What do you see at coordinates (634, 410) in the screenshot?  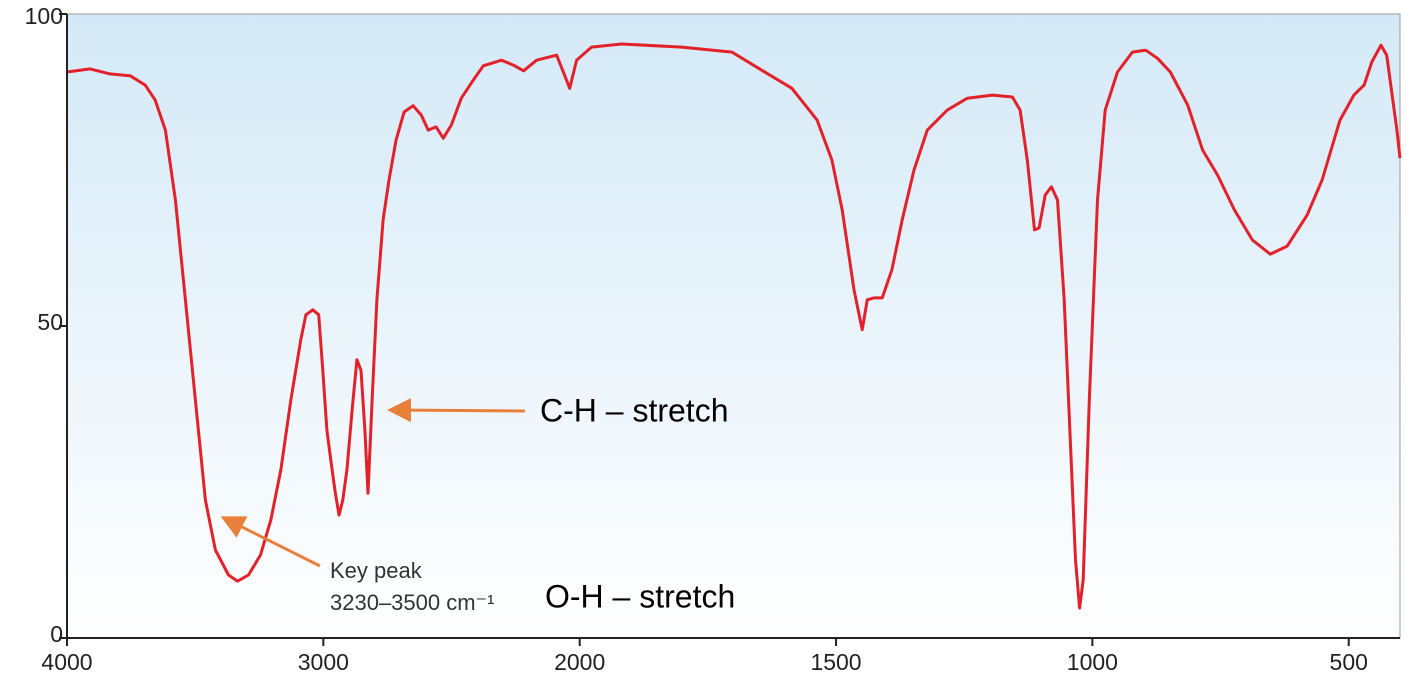 I see `annotation: C-H – stretch` at bounding box center [634, 410].